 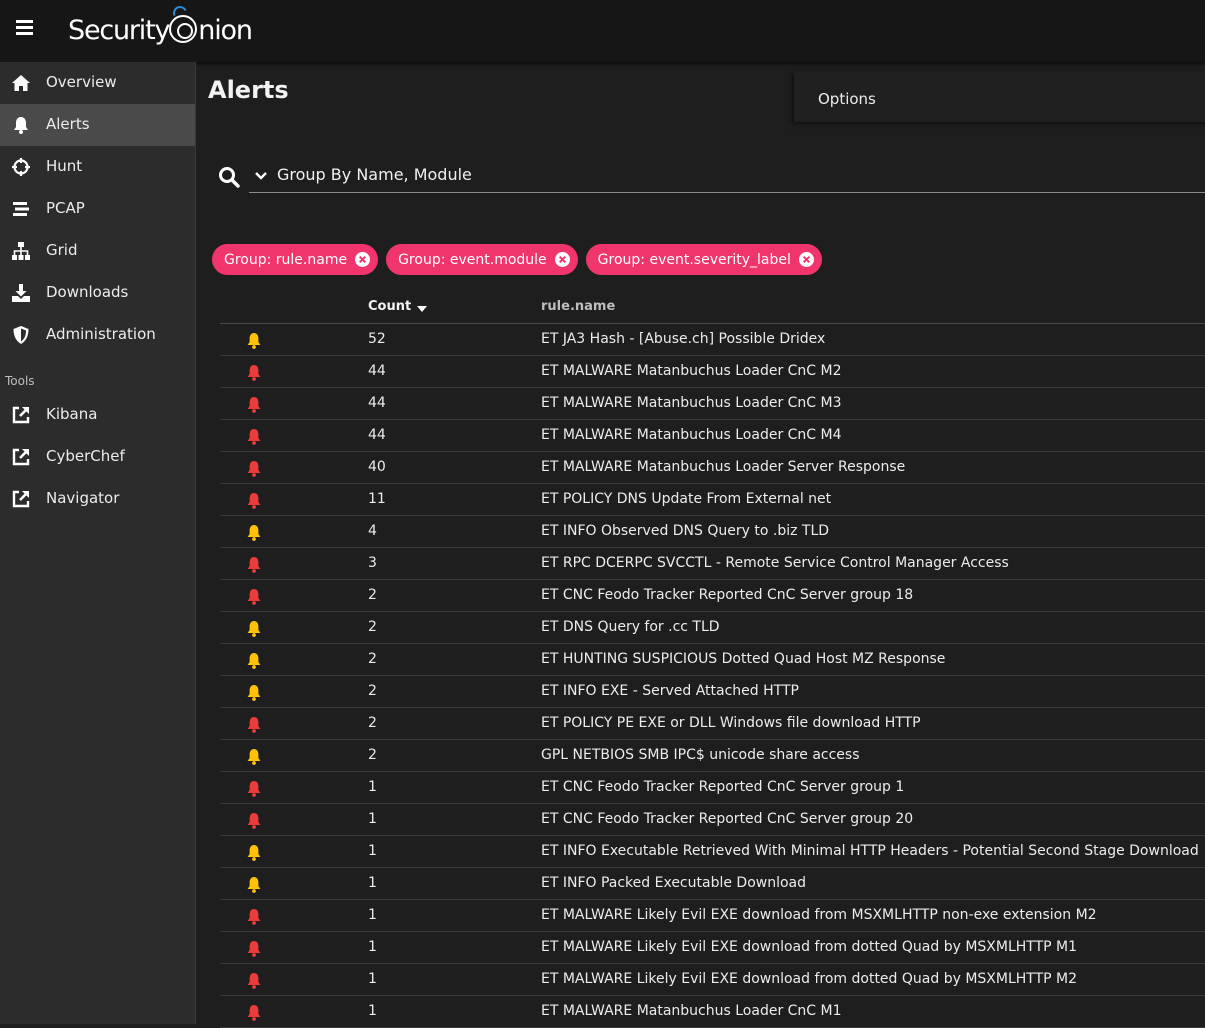 What do you see at coordinates (97, 335) in the screenshot?
I see `sidebar-item-administration: Administration` at bounding box center [97, 335].